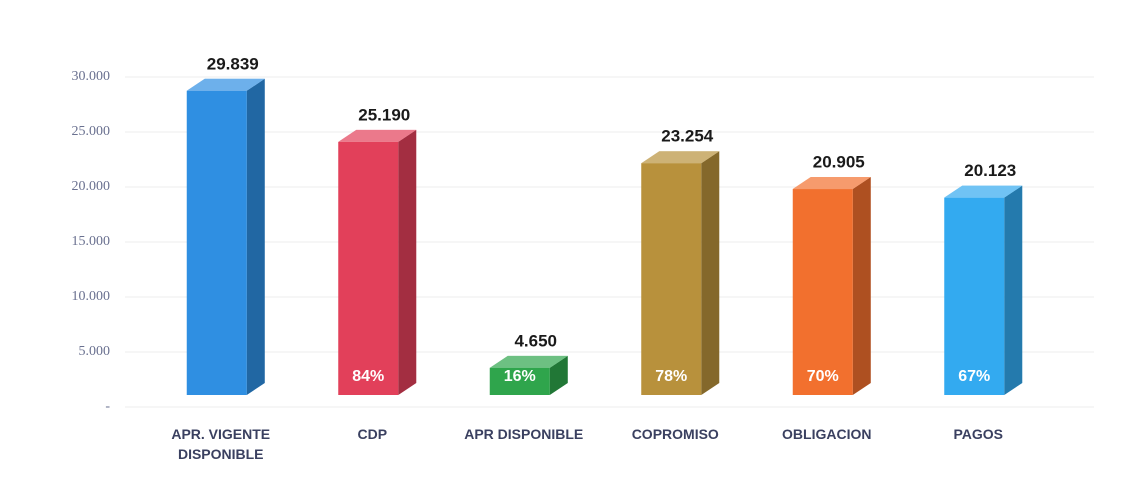 This screenshot has width=1133, height=479. I want to click on x-tick-label: COPROMISO, so click(675, 434).